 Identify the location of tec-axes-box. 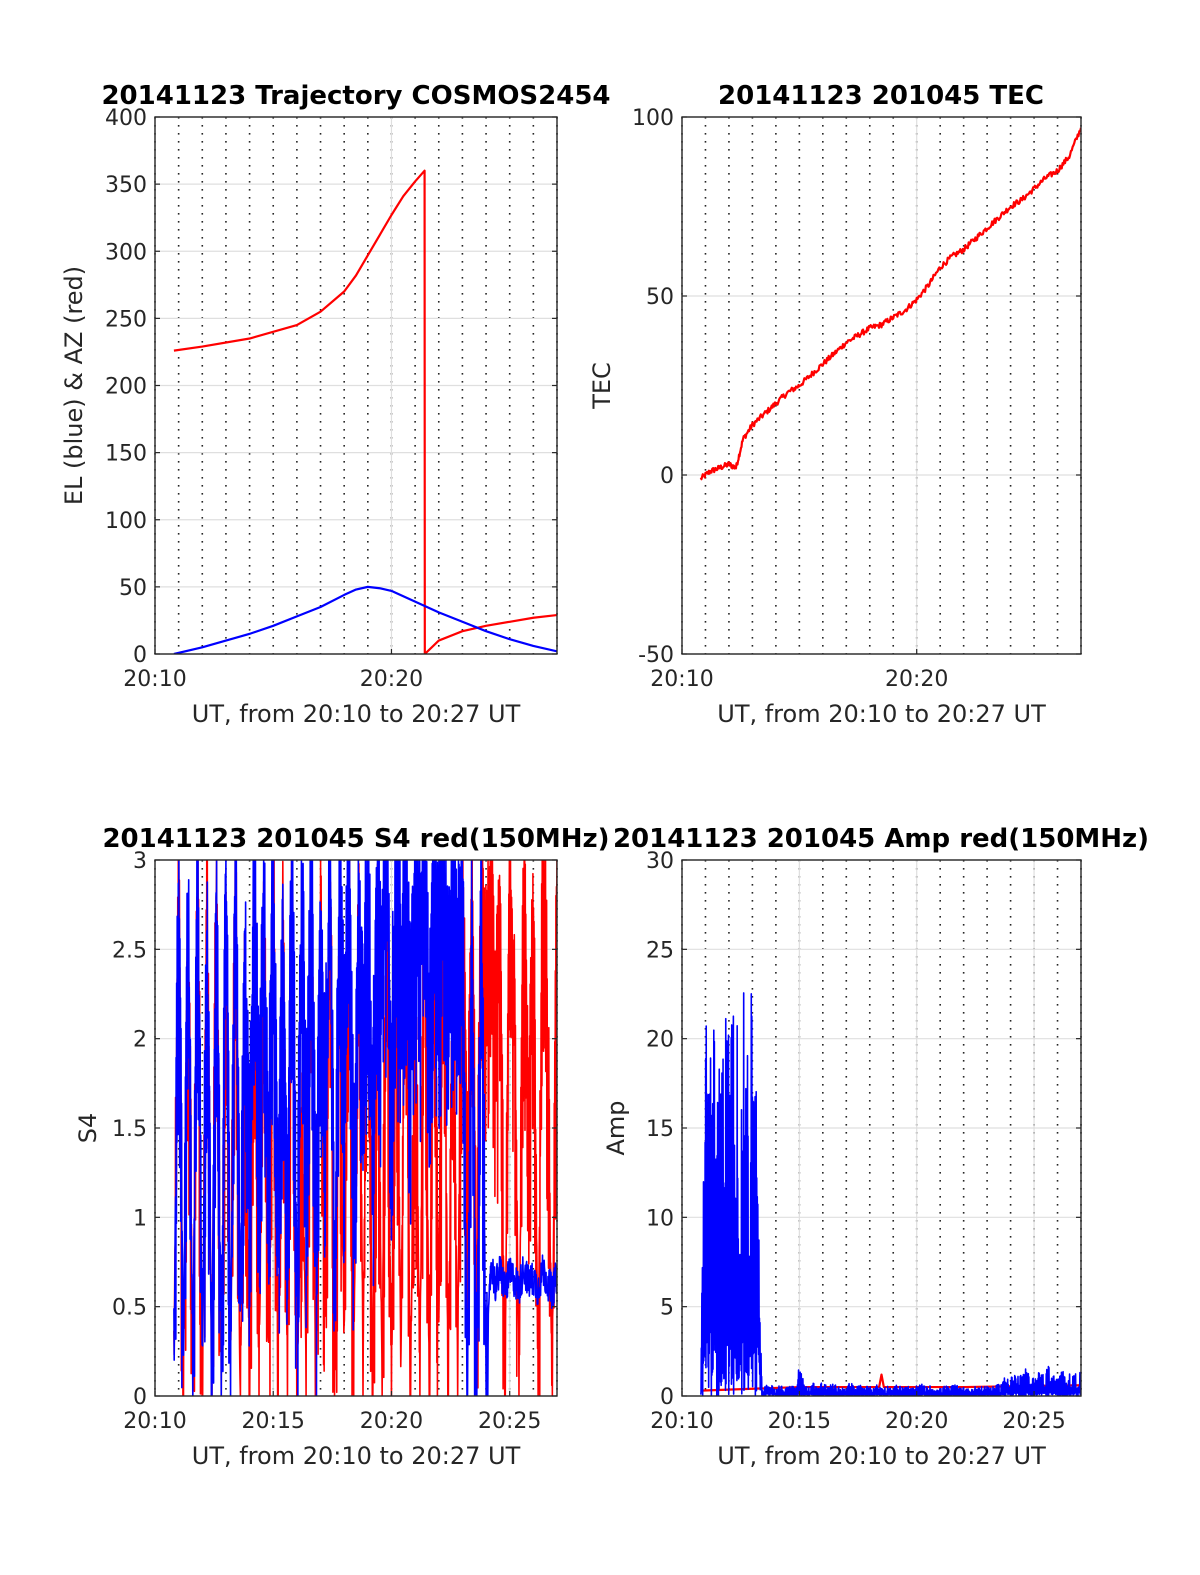
(881, 385).